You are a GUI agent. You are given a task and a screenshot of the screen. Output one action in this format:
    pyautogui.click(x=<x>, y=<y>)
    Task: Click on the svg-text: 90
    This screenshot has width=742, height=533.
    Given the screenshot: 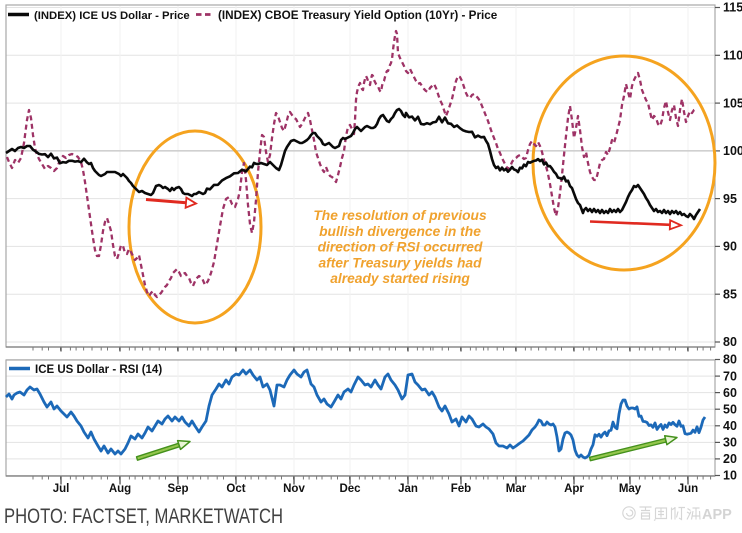 What is the action you would take?
    pyautogui.click(x=730, y=247)
    